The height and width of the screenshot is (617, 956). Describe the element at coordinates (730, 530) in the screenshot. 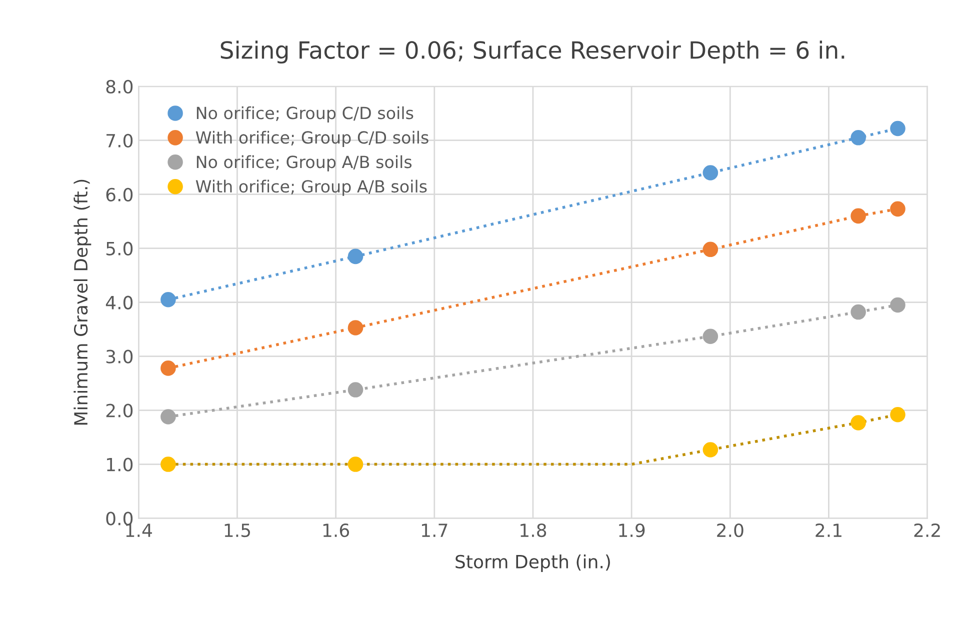

I see `x-tick-label: 2.0` at that location.